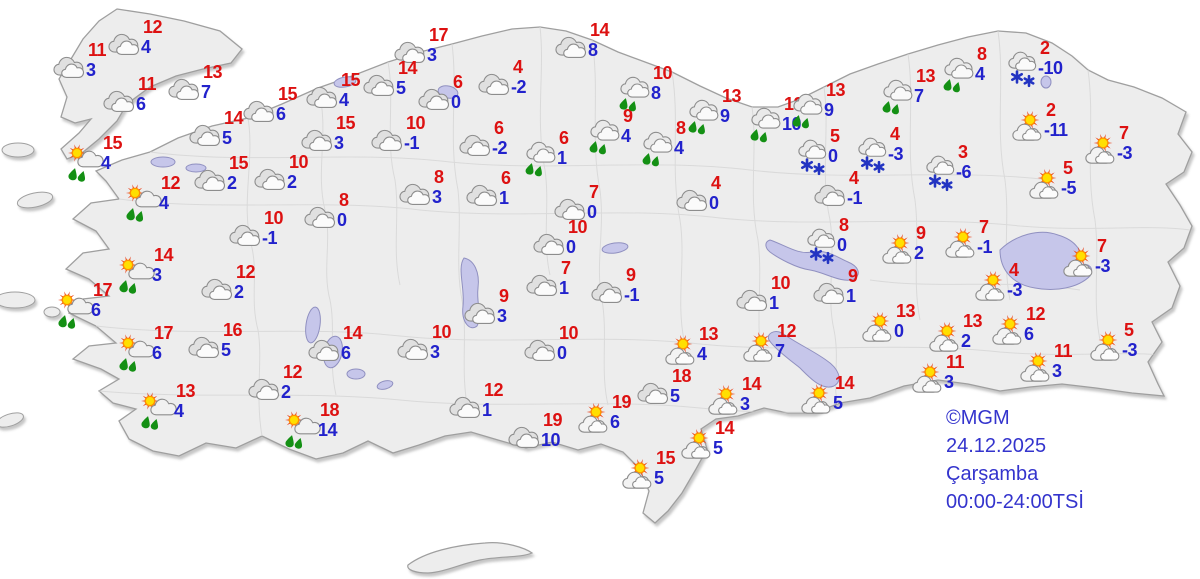 The image size is (1200, 579). I want to click on weather-station: 7 -1, so click(967, 241).